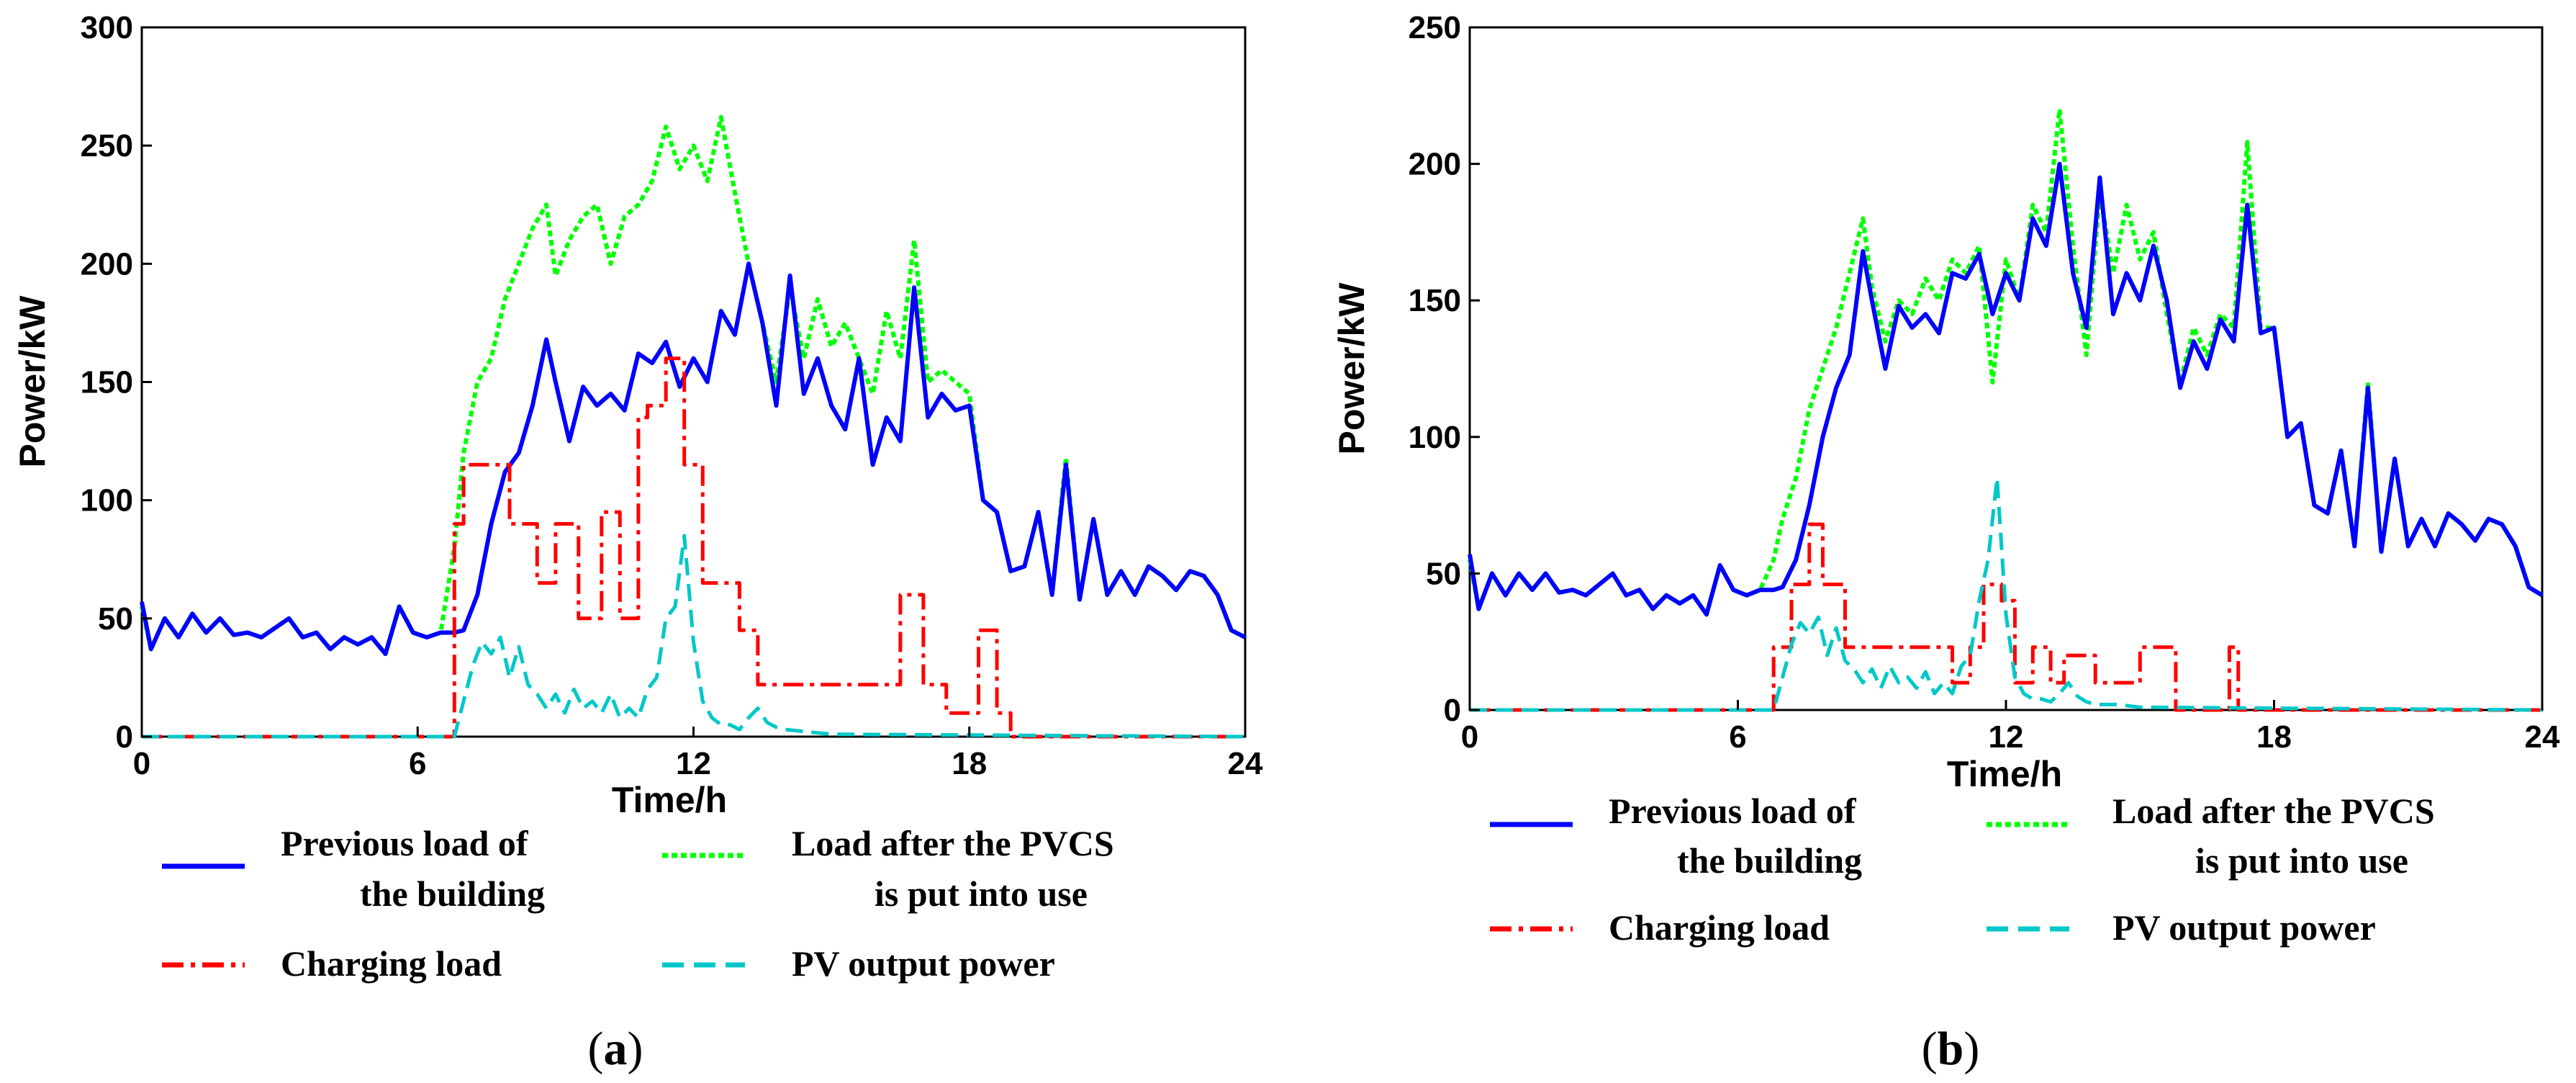 This screenshot has height=1083, width=2576. What do you see at coordinates (2006, 617) in the screenshot?
I see `series-line-charging-load` at bounding box center [2006, 617].